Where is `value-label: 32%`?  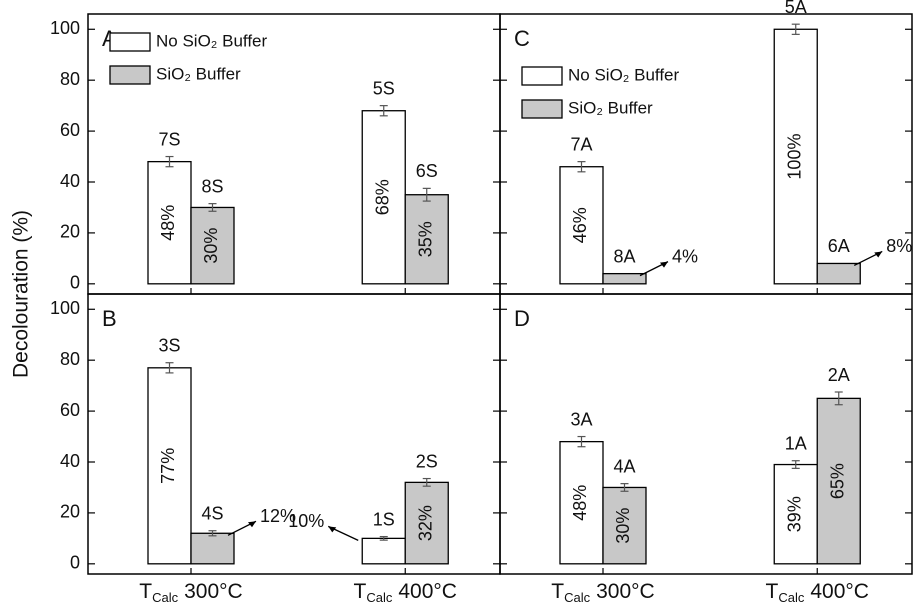
value-label: 32% is located at coordinates (425, 523).